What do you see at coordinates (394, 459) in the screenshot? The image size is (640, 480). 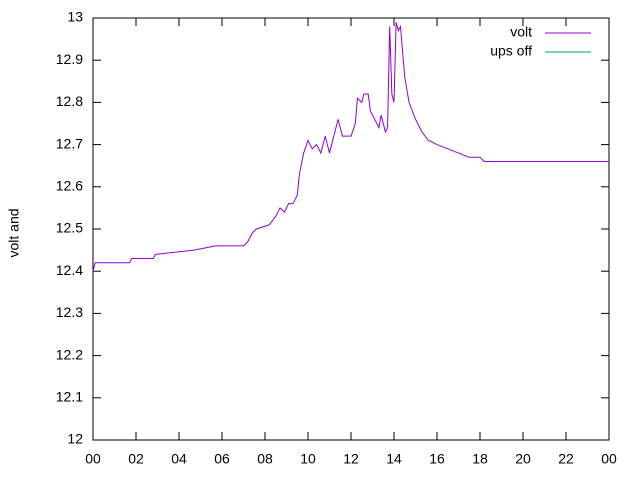 I see `x-tick-label: 14` at bounding box center [394, 459].